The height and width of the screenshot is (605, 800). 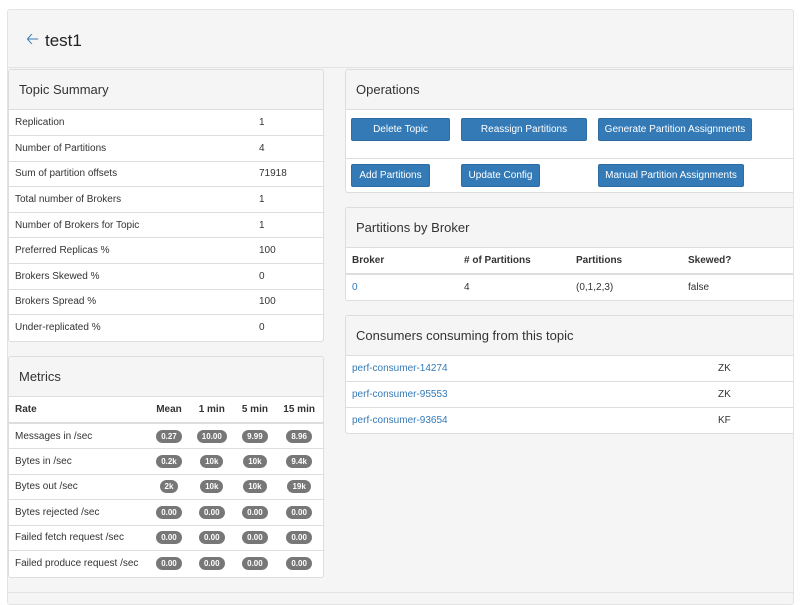 I want to click on consumer-link: perf-consumer-93654, so click(x=400, y=420).